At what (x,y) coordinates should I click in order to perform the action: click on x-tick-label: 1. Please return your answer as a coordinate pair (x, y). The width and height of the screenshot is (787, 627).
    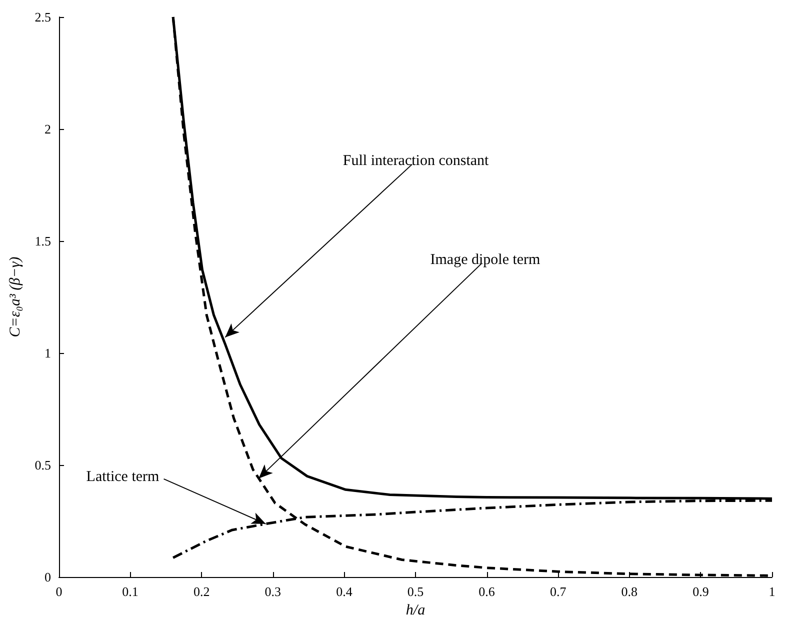
    Looking at the image, I should click on (772, 591).